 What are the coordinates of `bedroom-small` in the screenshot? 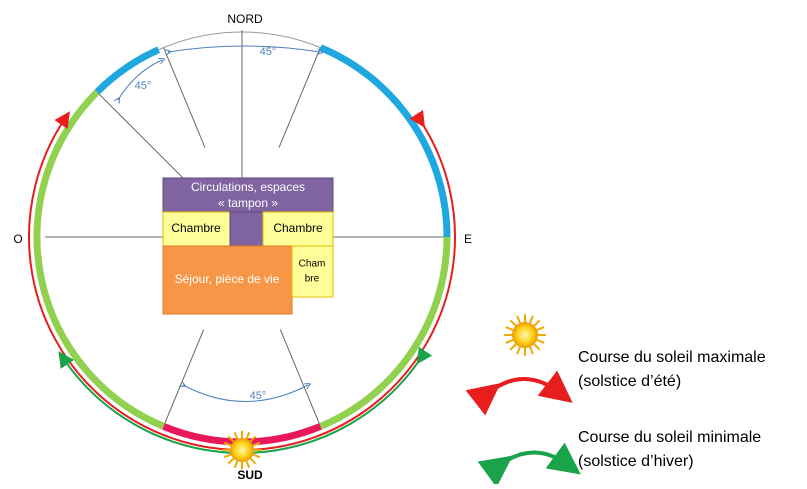 It's located at (312, 271).